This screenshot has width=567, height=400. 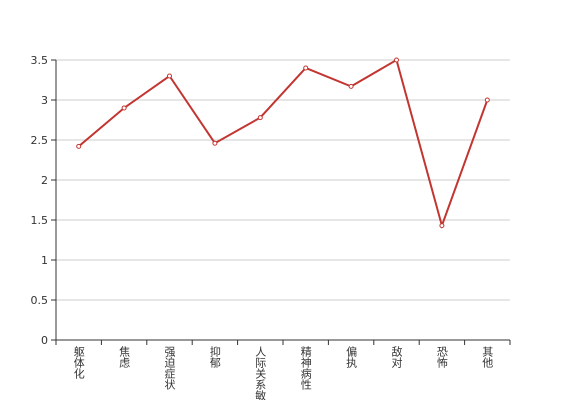 I want to click on y-tick-label: 2.5, so click(x=40, y=140).